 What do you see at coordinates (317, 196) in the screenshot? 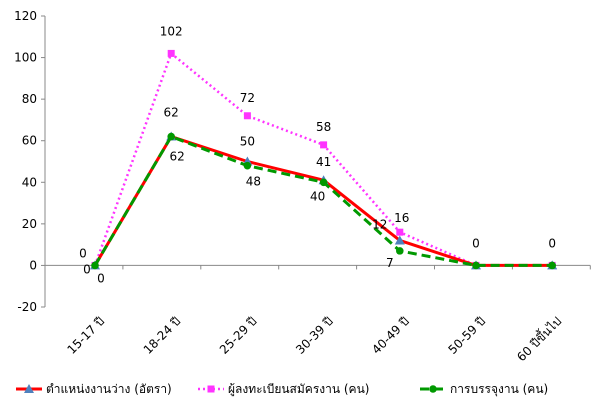
I see `data-label: 40` at bounding box center [317, 196].